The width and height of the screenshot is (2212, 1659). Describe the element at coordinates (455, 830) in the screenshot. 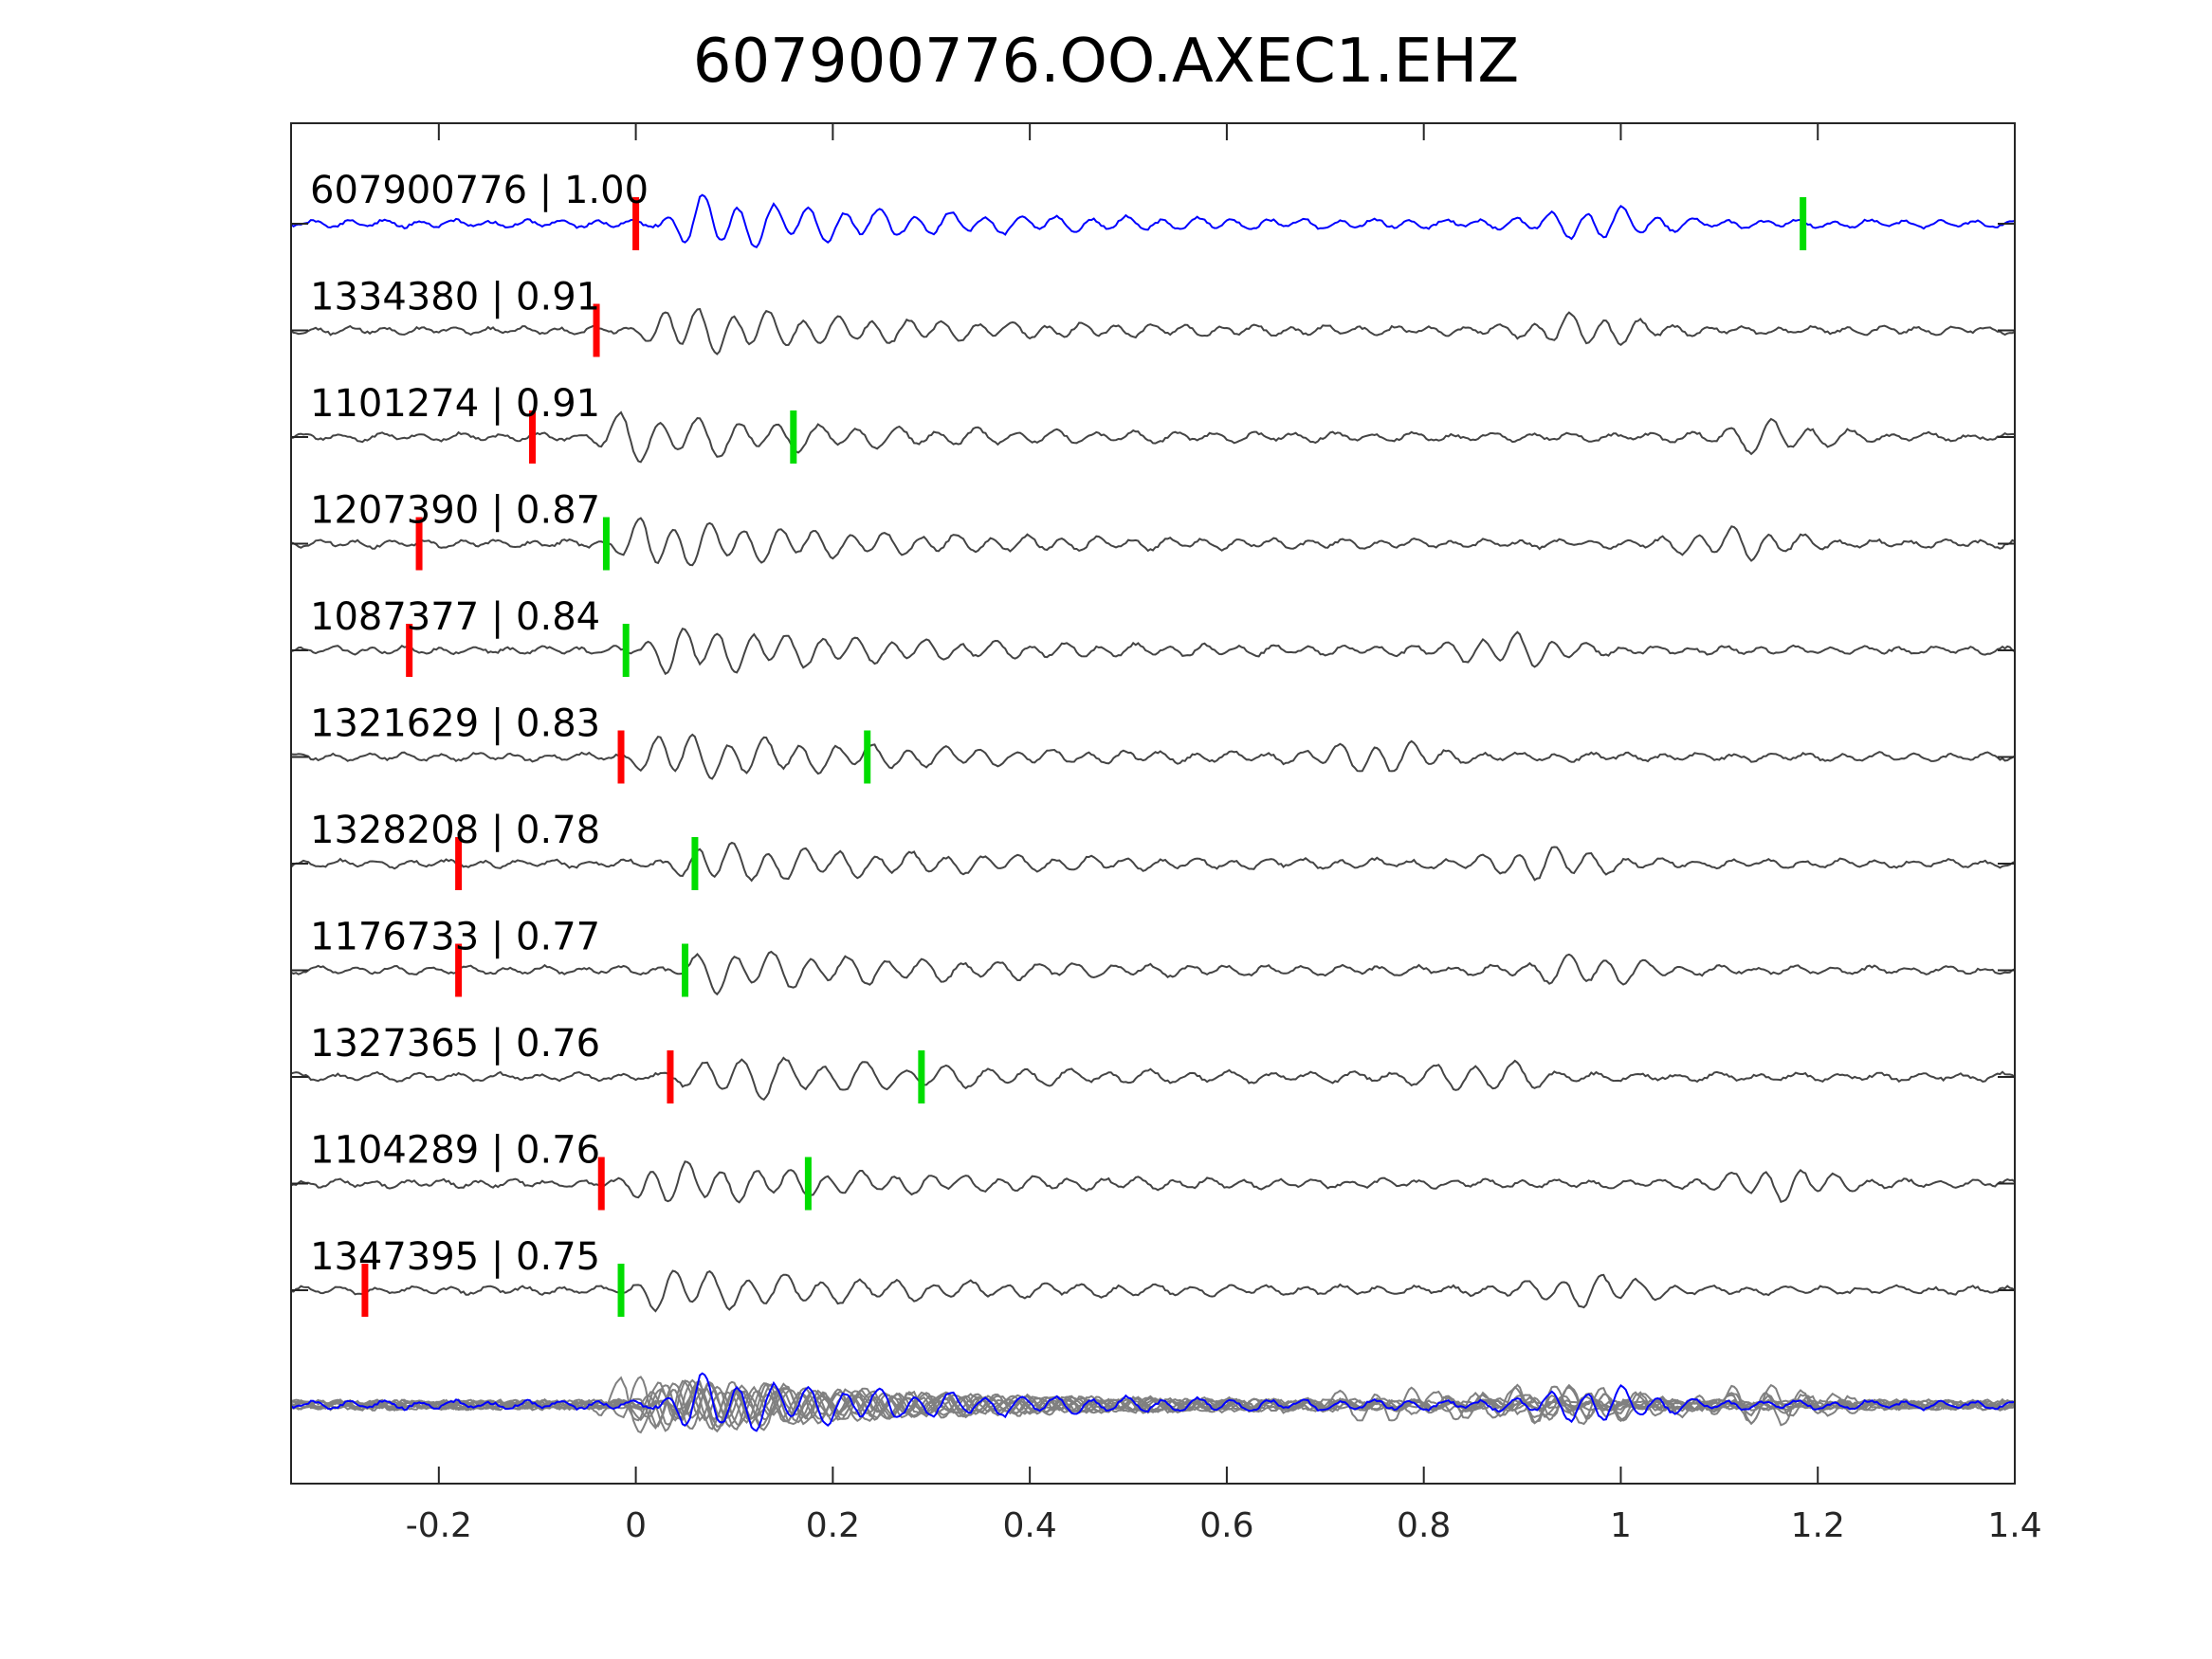

I see `trace-label-1328208: 1328208 | 0.78` at that location.